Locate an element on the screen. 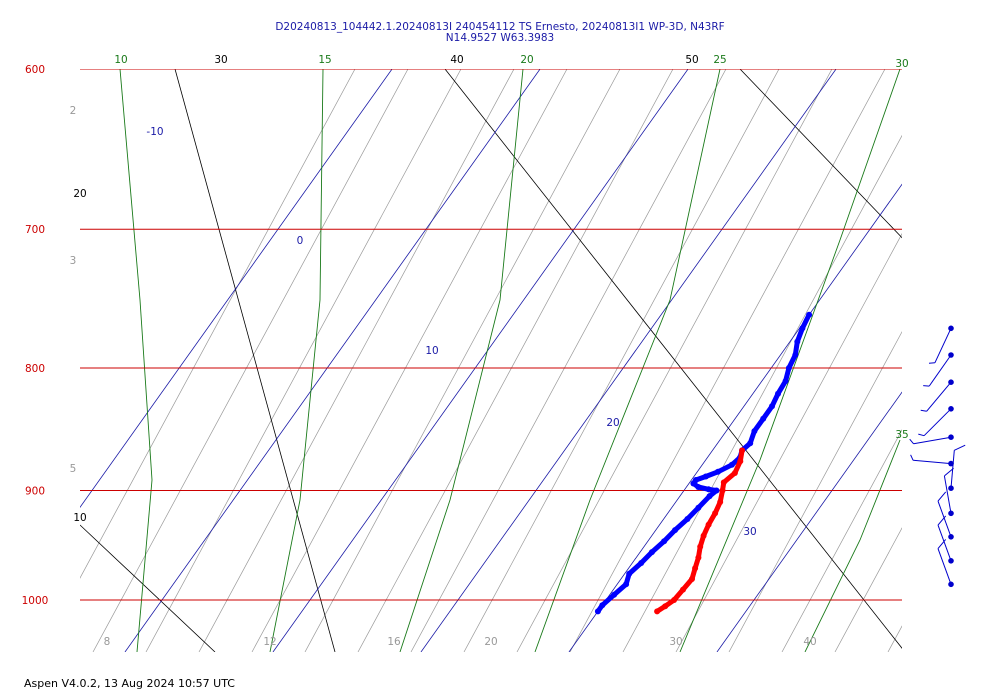 This screenshot has height=700, width=1000. mixing-ratio-label: 3 is located at coordinates (73, 261).